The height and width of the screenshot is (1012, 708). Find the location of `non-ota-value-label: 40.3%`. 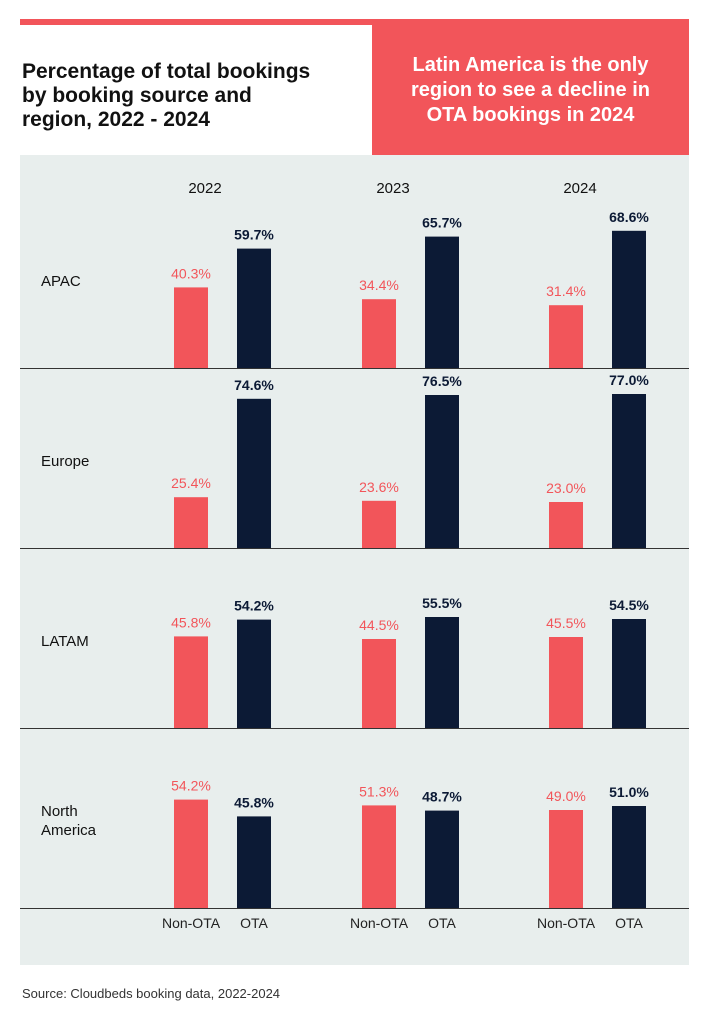

non-ota-value-label: 40.3% is located at coordinates (191, 273).